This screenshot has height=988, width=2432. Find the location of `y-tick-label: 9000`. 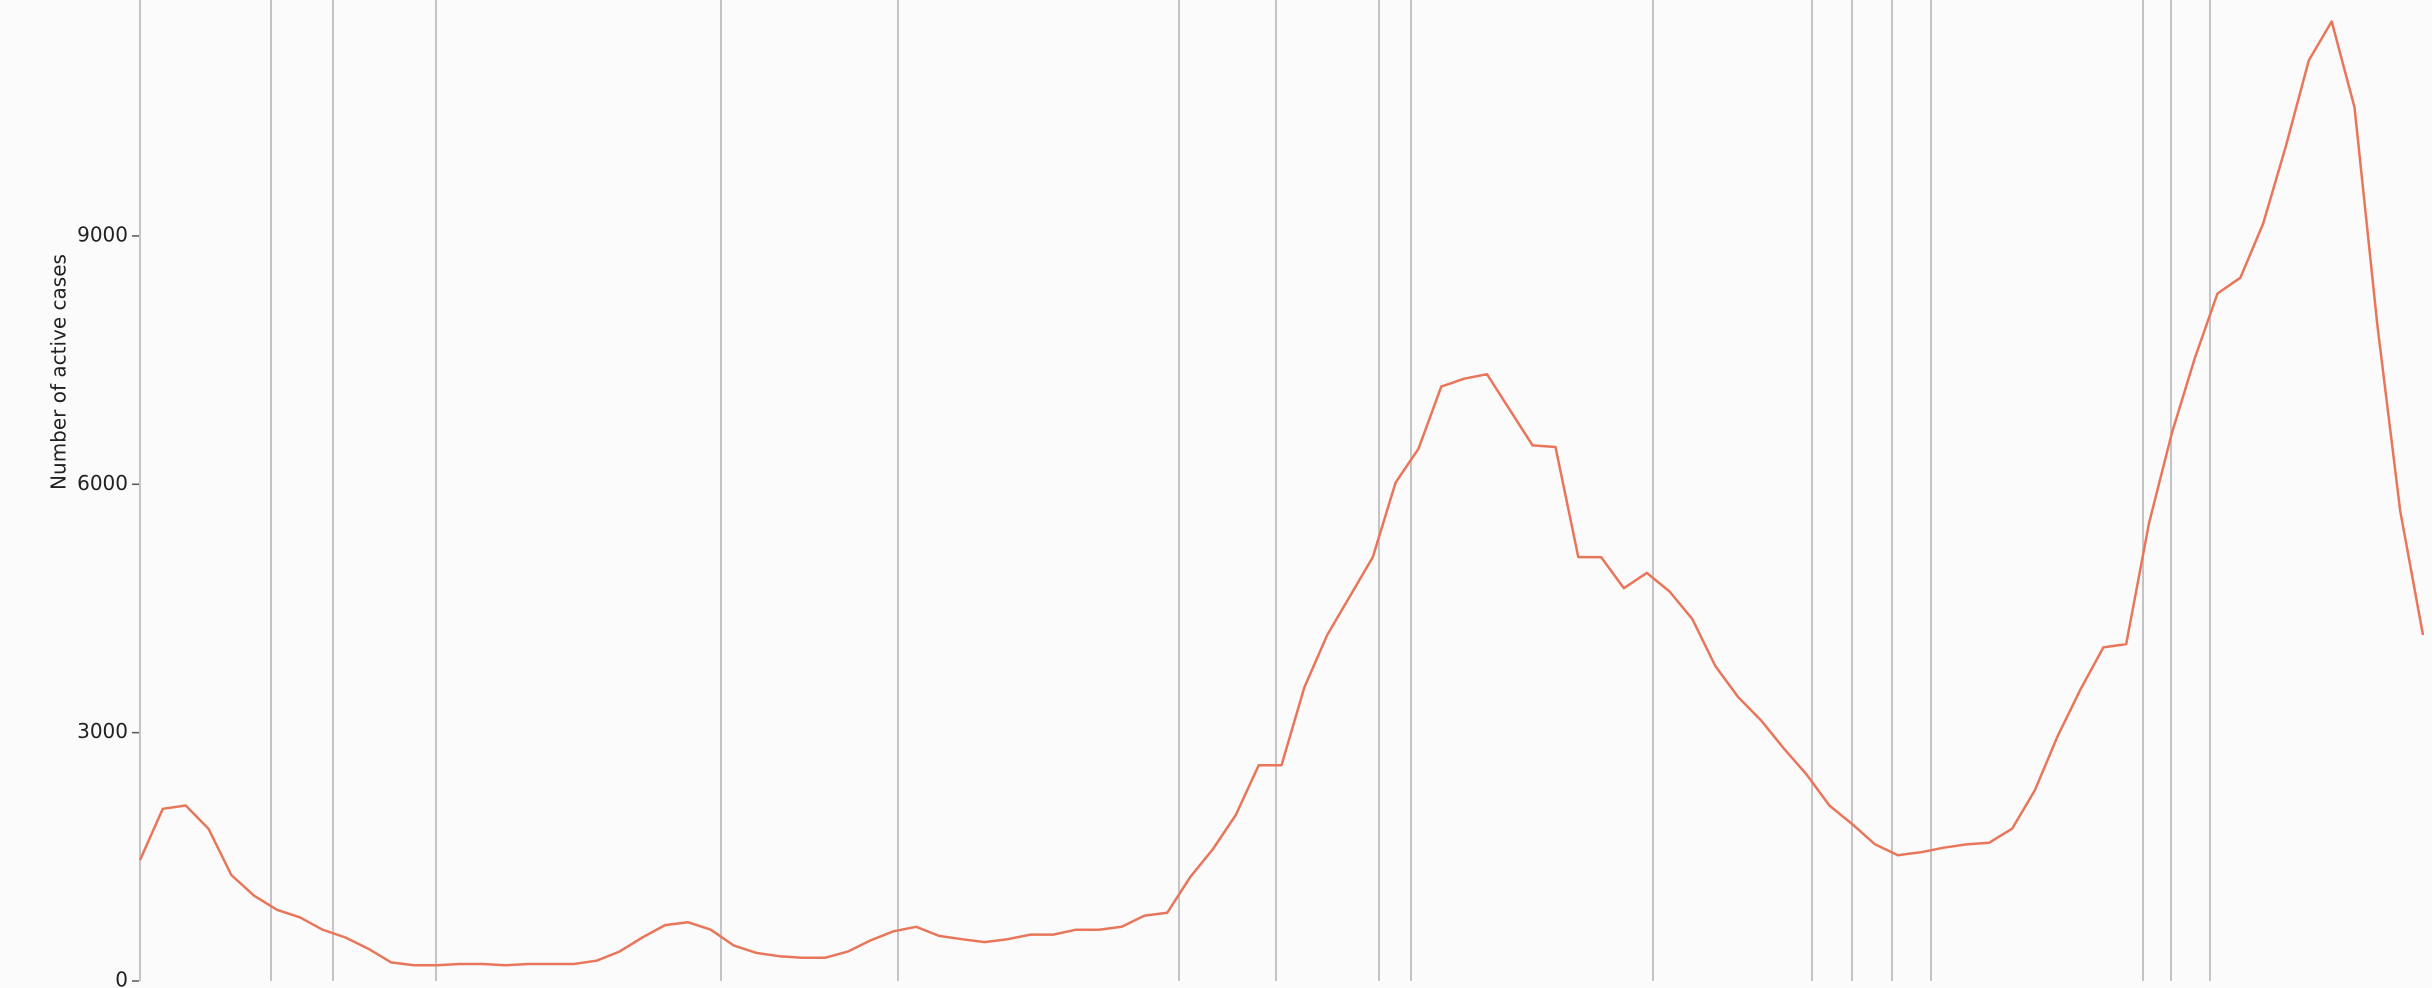

y-tick-label: 9000 is located at coordinates (102, 234).